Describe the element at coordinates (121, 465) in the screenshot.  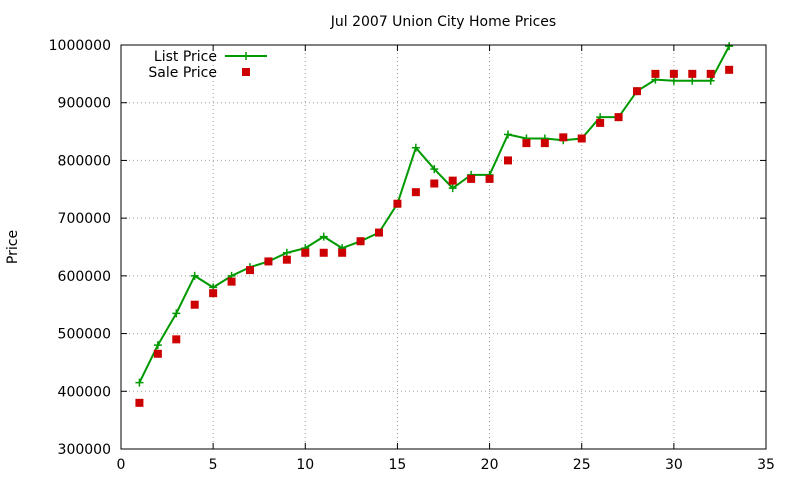
I see `x-tick-label: 0` at that location.